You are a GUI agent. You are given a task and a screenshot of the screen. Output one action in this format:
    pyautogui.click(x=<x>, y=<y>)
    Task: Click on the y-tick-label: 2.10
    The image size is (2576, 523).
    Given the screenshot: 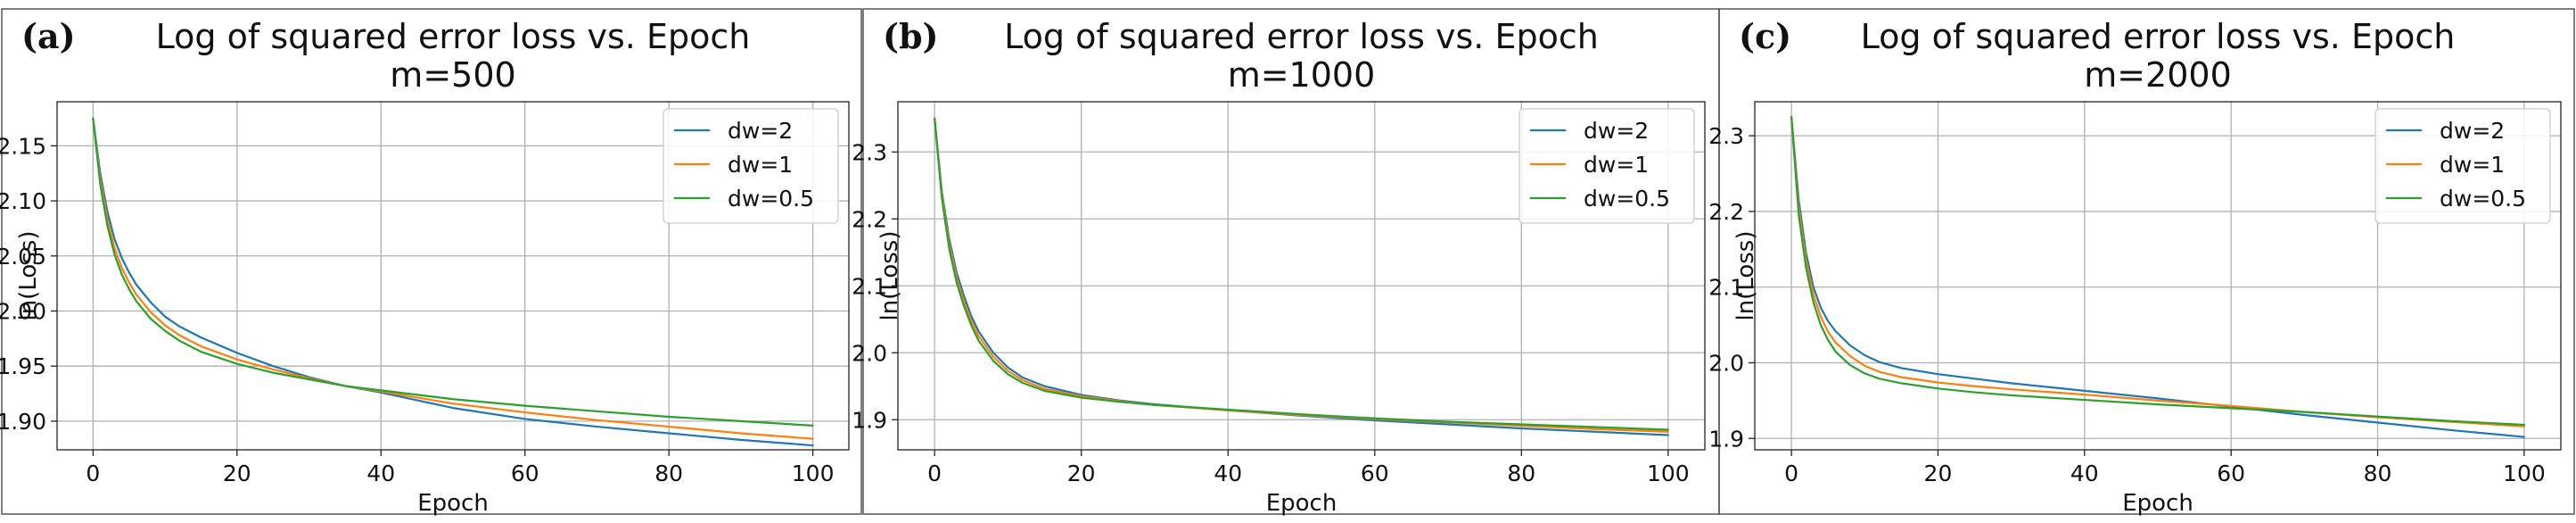 What is the action you would take?
    pyautogui.click(x=23, y=201)
    